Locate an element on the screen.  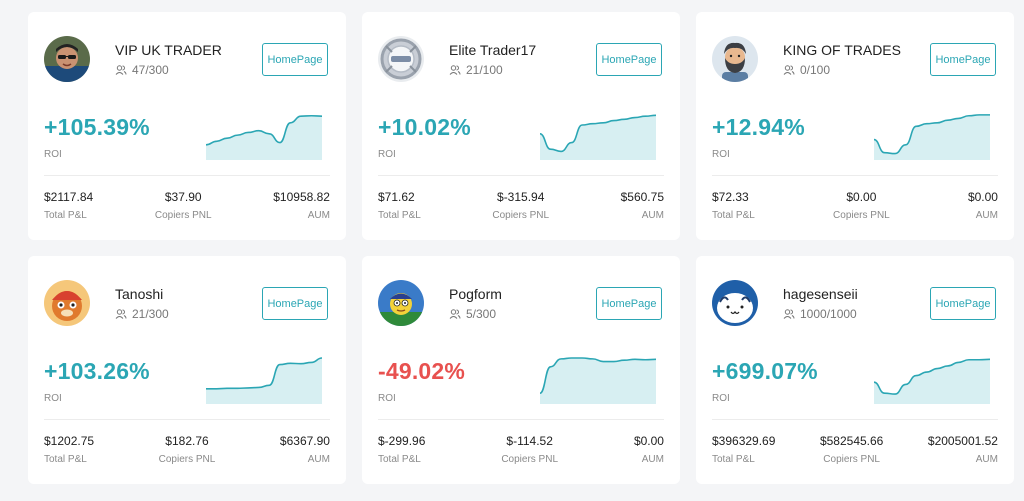
cartoon-animal-avatar is located at coordinates (67, 303).